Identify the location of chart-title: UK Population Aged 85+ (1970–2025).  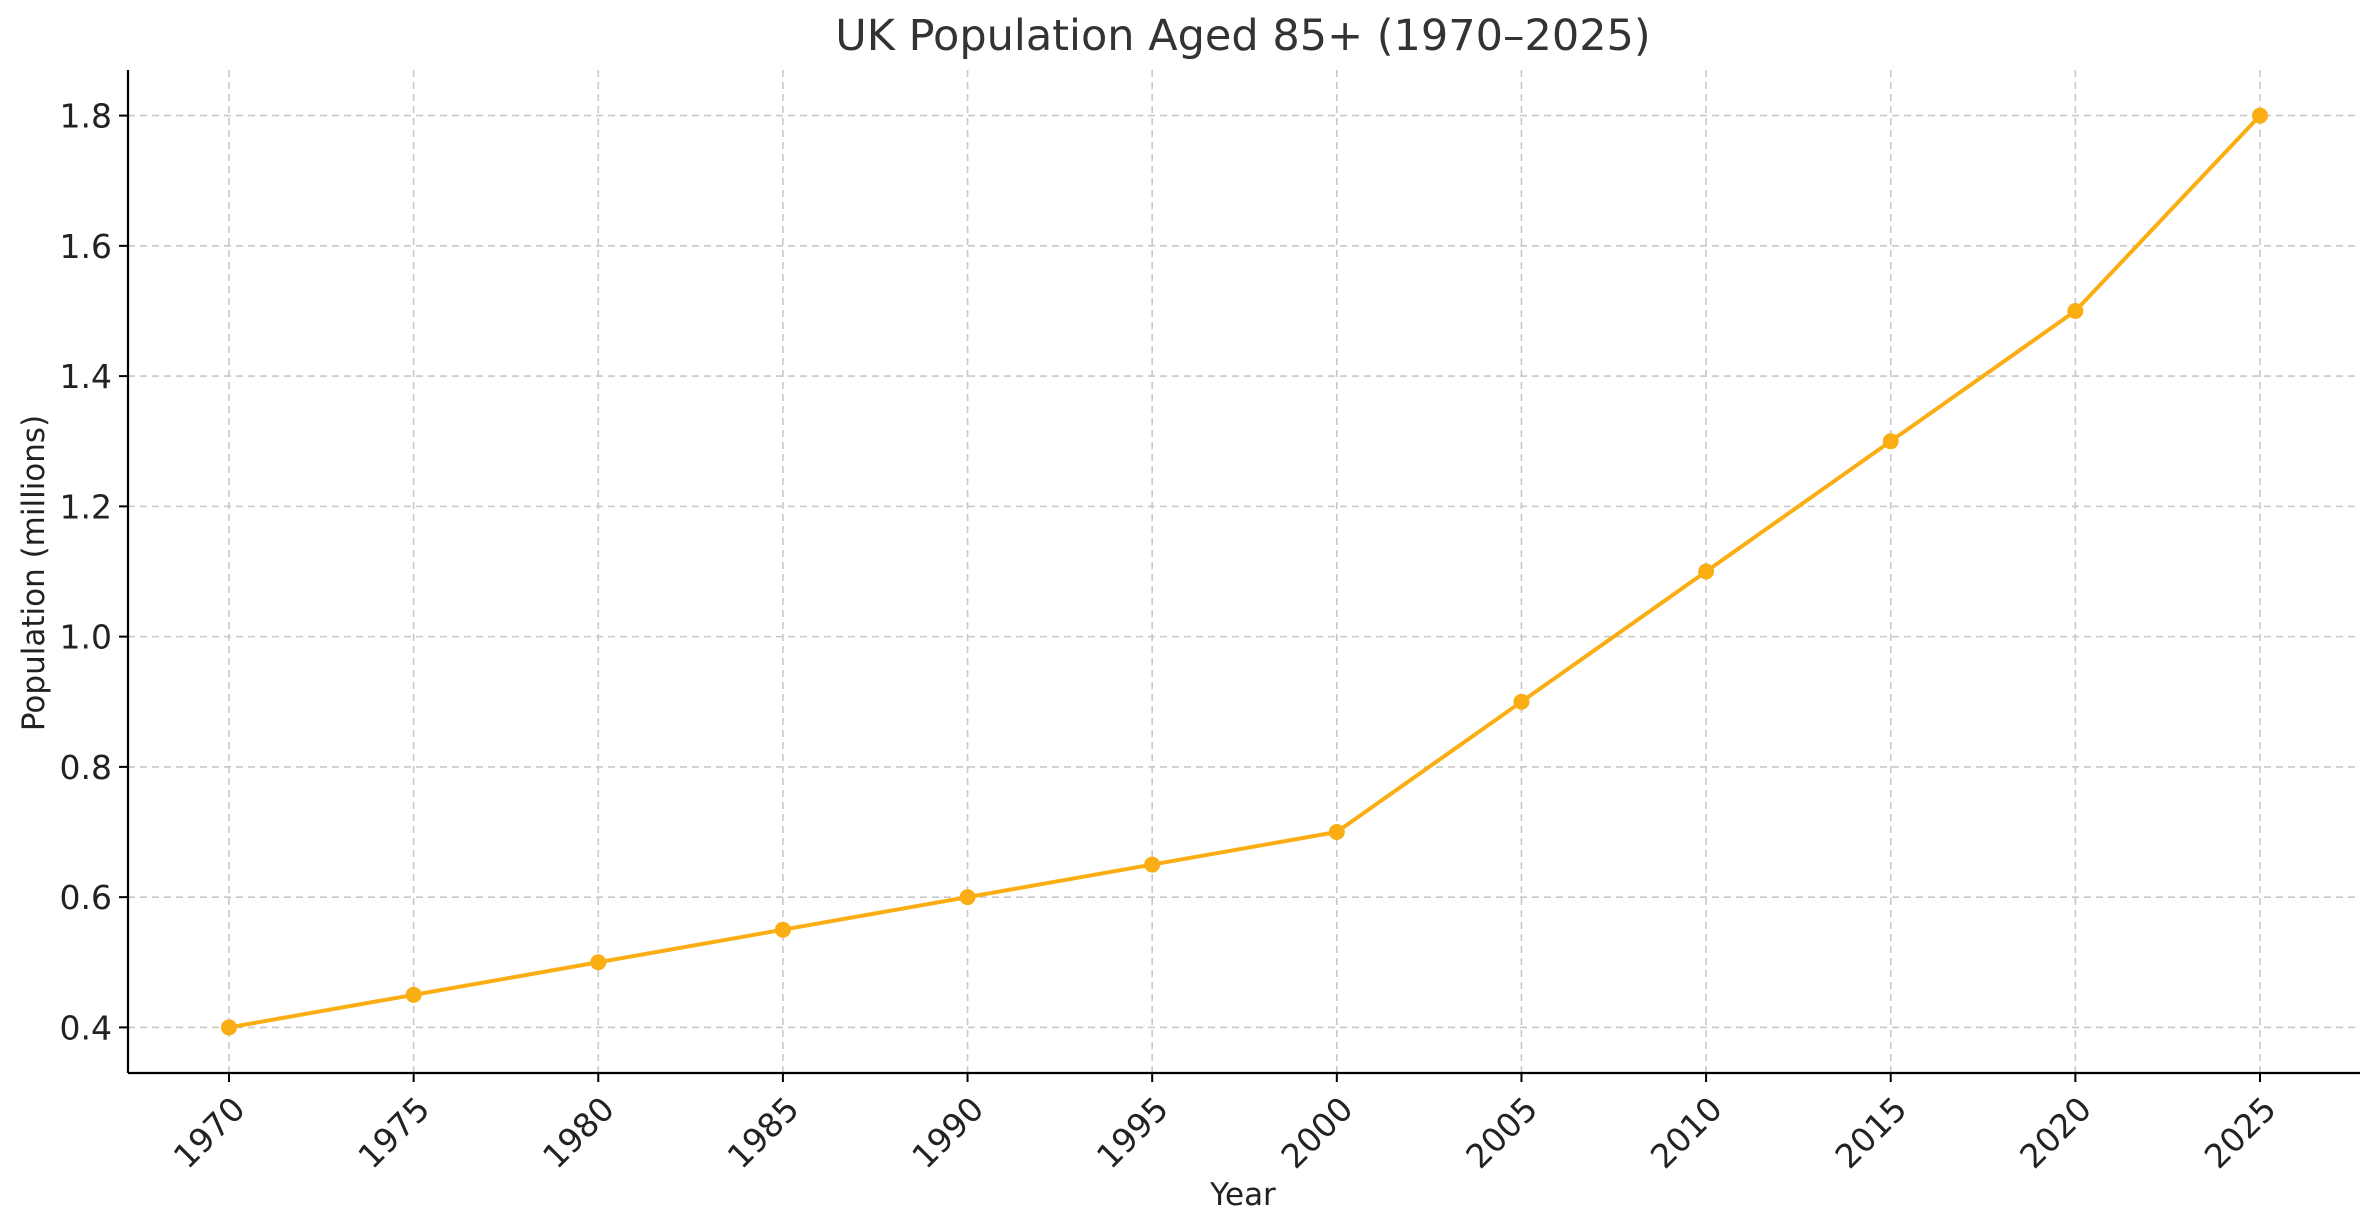
(1242, 36).